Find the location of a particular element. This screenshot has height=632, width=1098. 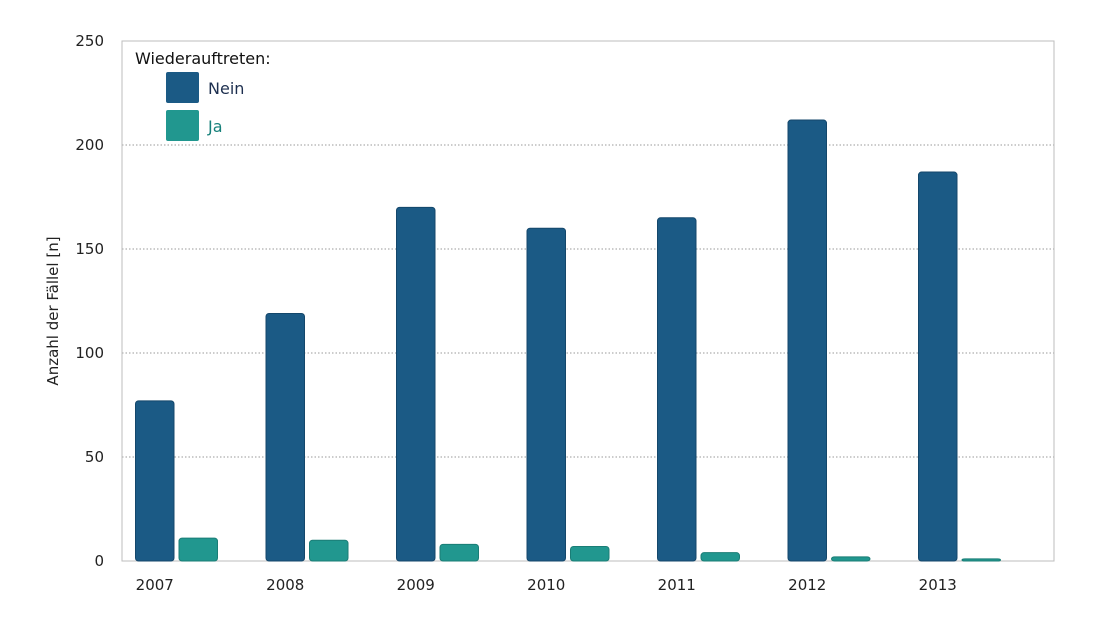

legend-swatch-ja is located at coordinates (182, 125).